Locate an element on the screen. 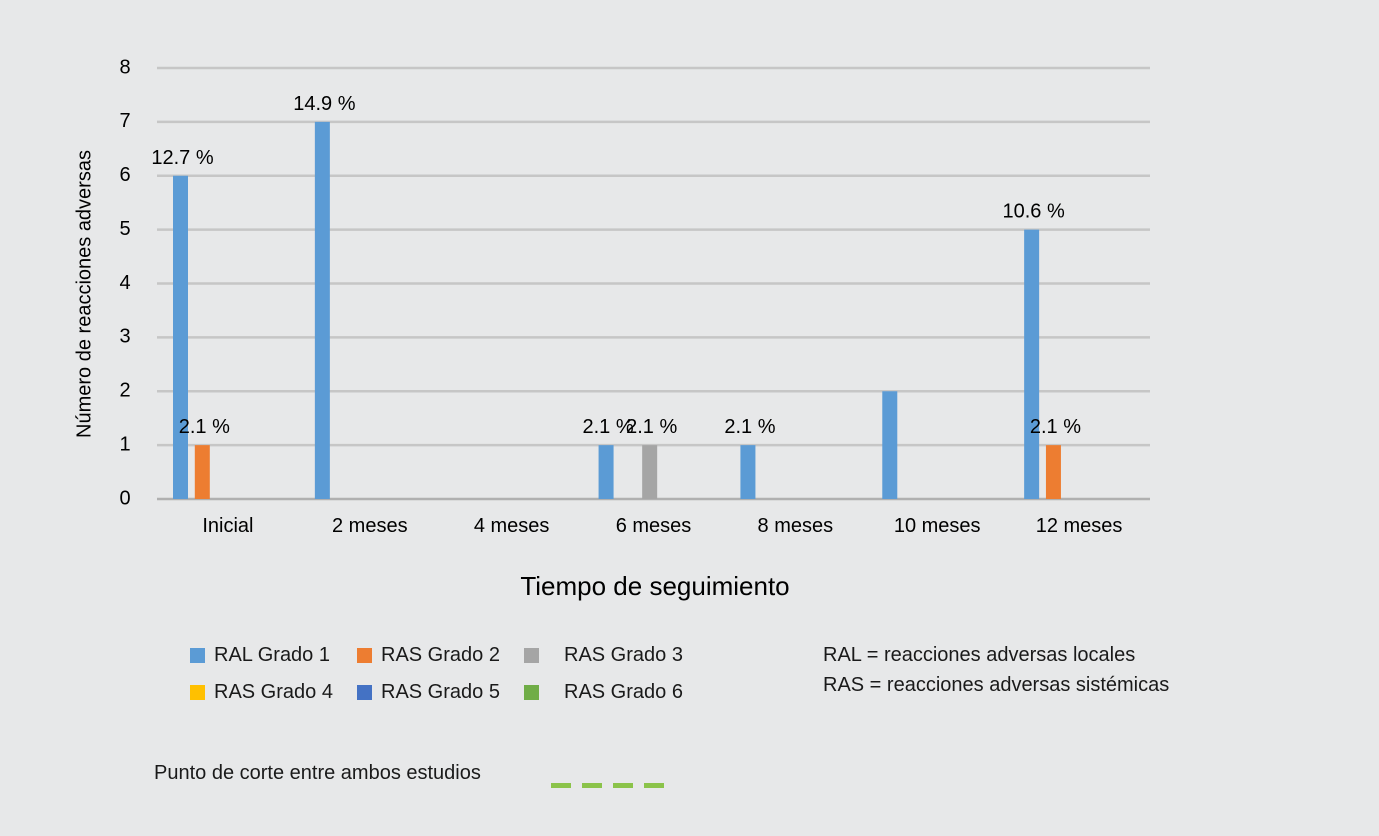 The height and width of the screenshot is (836, 1379). x-category-label: Inicial is located at coordinates (227, 526).